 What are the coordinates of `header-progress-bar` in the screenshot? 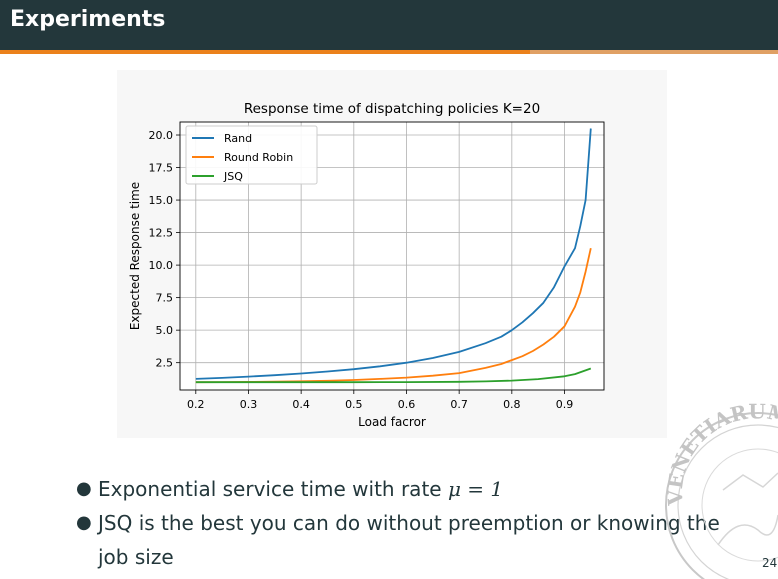 It's located at (389, 52).